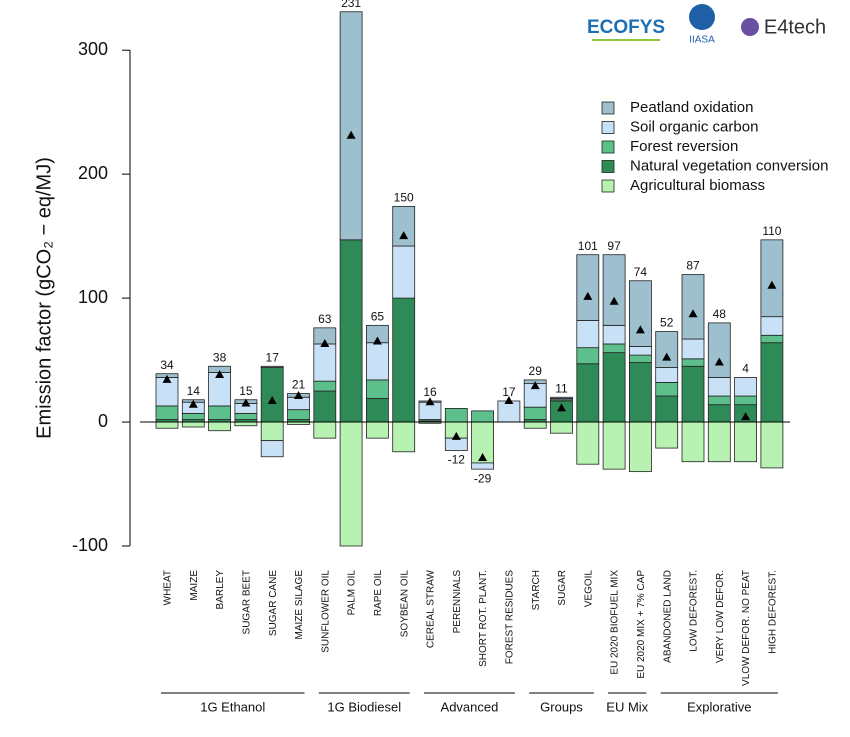  Describe the element at coordinates (702, 40) in the screenshot. I see `logo-iiasa: IIASA` at that location.